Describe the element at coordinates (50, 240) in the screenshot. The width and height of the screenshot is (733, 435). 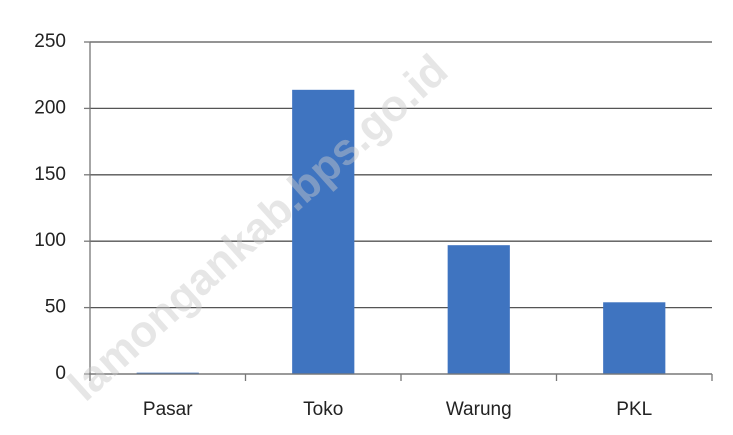
I see `y-tick-label: 100` at that location.